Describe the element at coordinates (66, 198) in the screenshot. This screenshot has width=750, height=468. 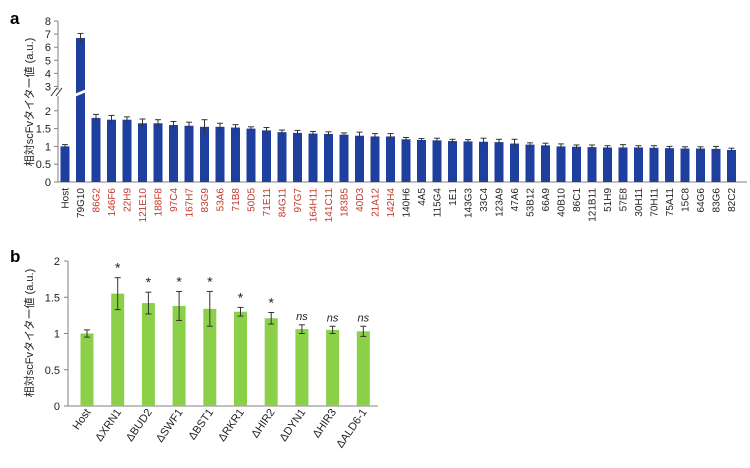
I see `panel-a-x-tick-label: Host` at that location.